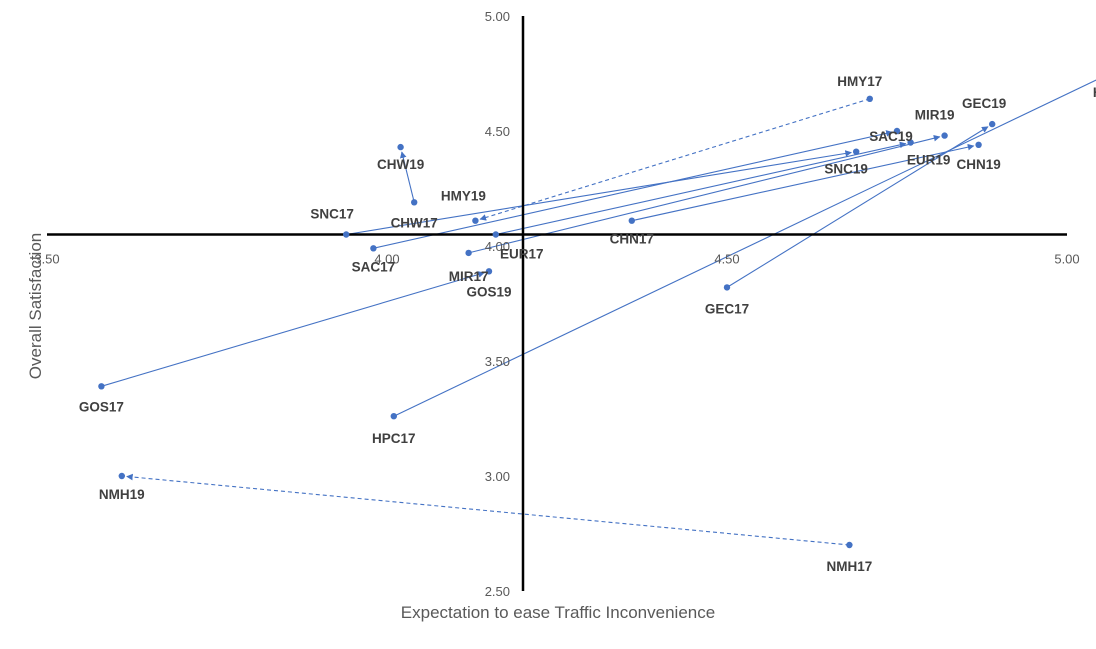 The image size is (1096, 649). What do you see at coordinates (463, 196) in the screenshot?
I see `point-label-hmy19: HMY19` at bounding box center [463, 196].